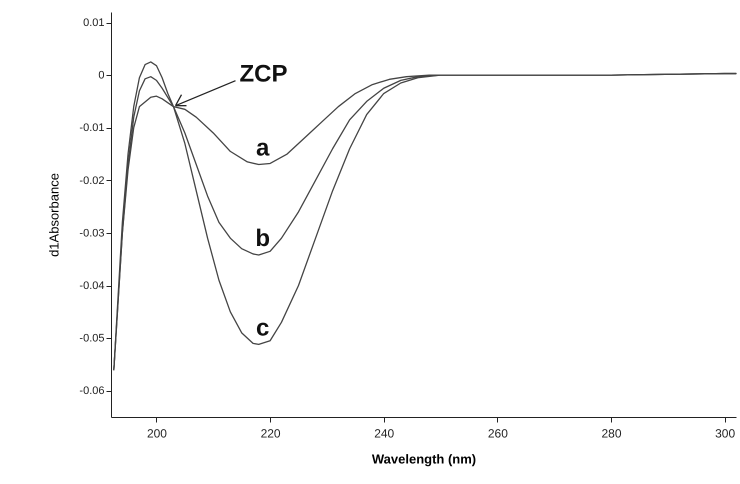  Describe the element at coordinates (157, 433) in the screenshot. I see `x-tick-label: 200` at that location.